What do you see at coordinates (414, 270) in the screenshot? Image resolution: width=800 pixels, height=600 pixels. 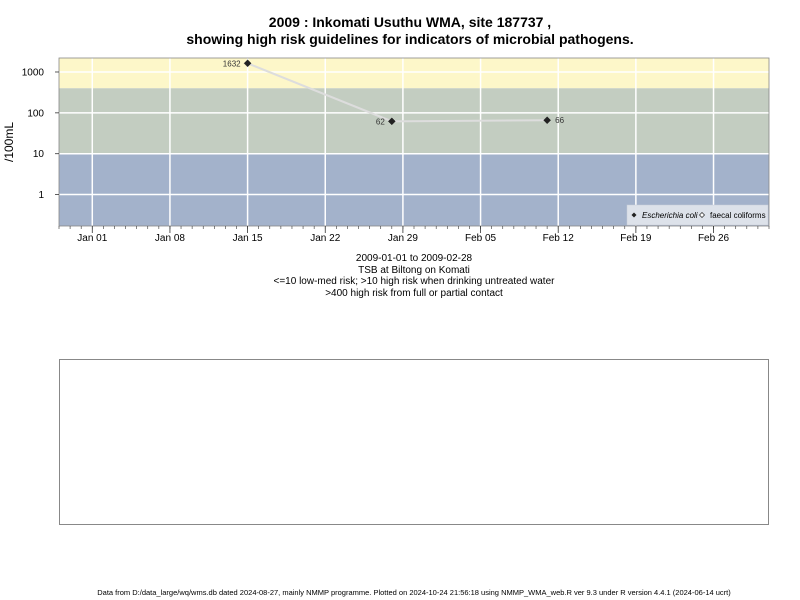 I see `caption-site: TSB at Biltong on Komati` at bounding box center [414, 270].